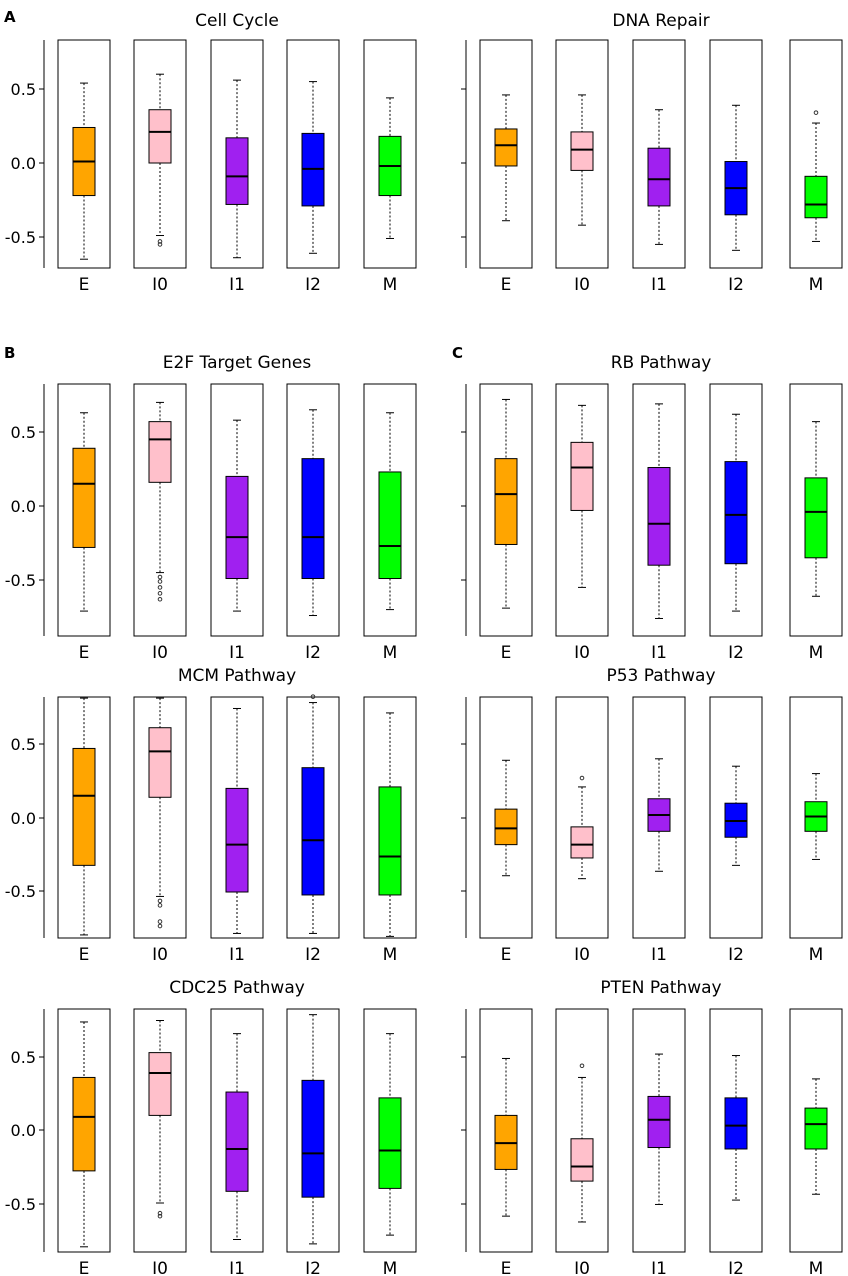 The height and width of the screenshot is (1276, 848). Describe the element at coordinates (457, 353) in the screenshot. I see `panel-label-c: C` at that location.